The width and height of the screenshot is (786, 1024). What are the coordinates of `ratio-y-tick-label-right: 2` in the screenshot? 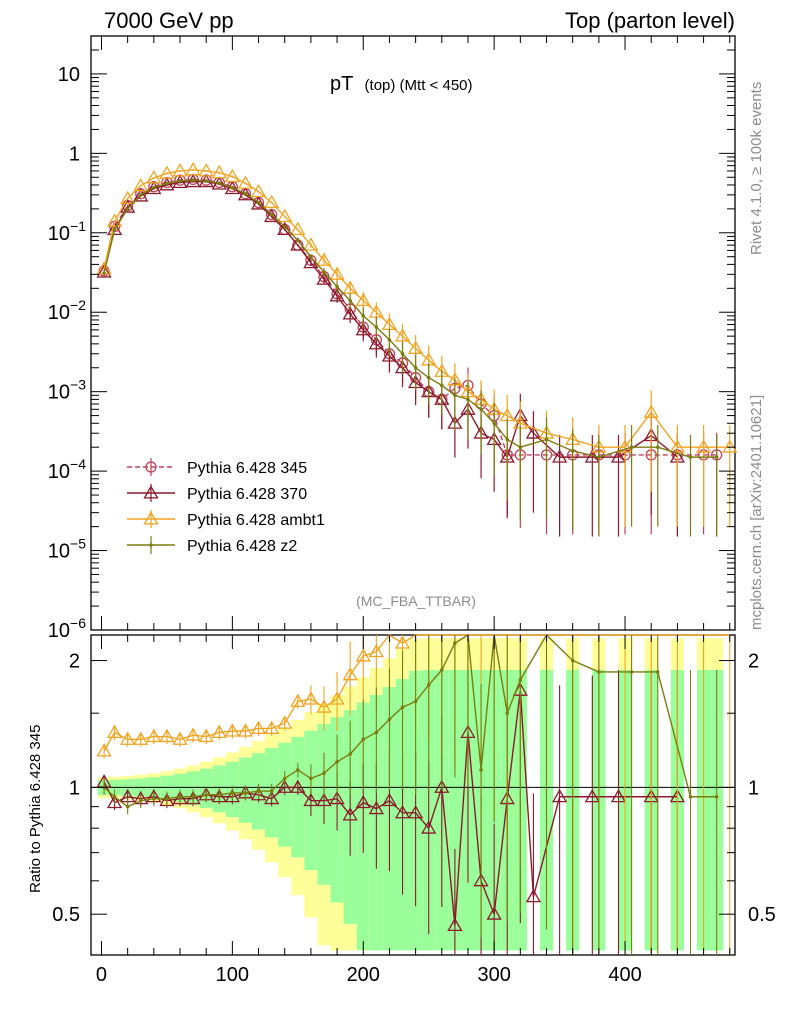 It's located at (753, 662).